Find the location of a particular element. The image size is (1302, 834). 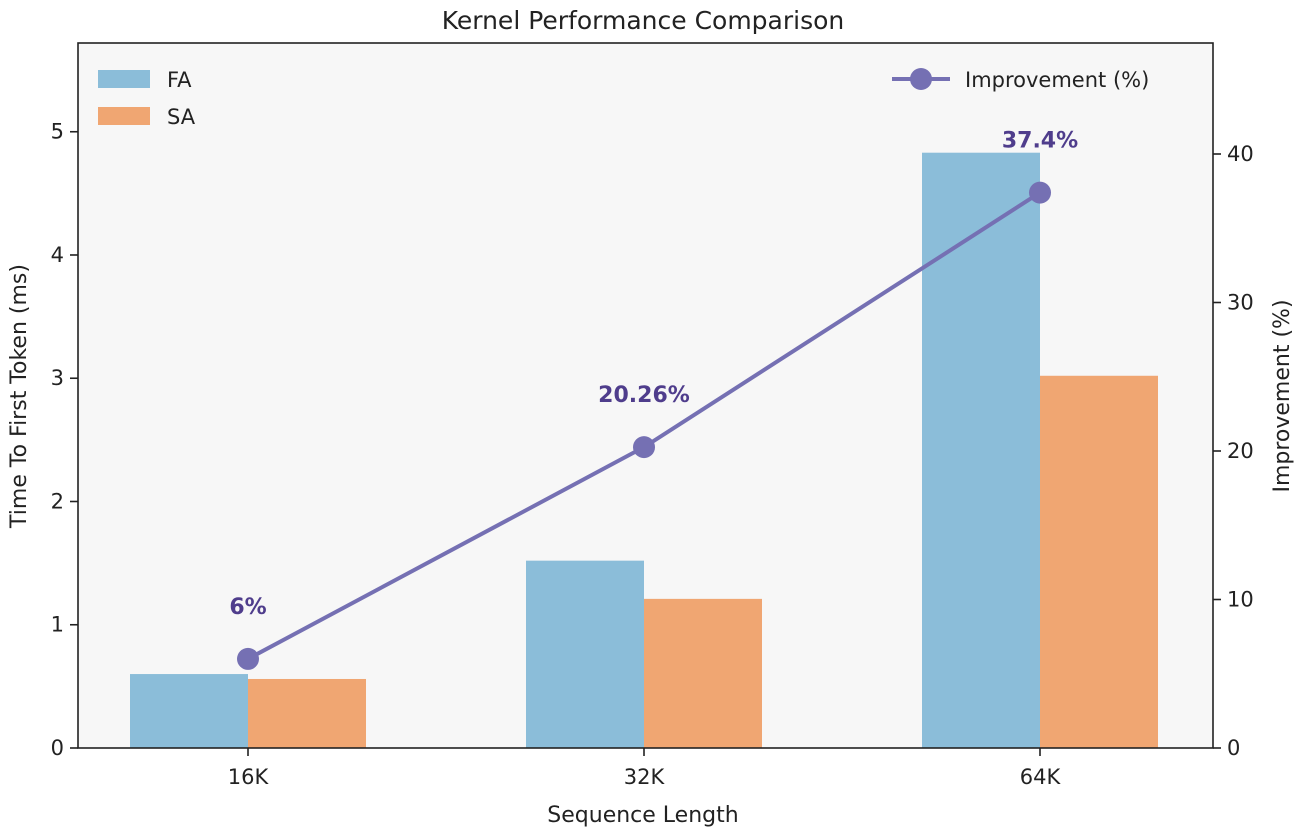

left-axis-ticks: 0 1 2 3 4 5 is located at coordinates (64, 440).